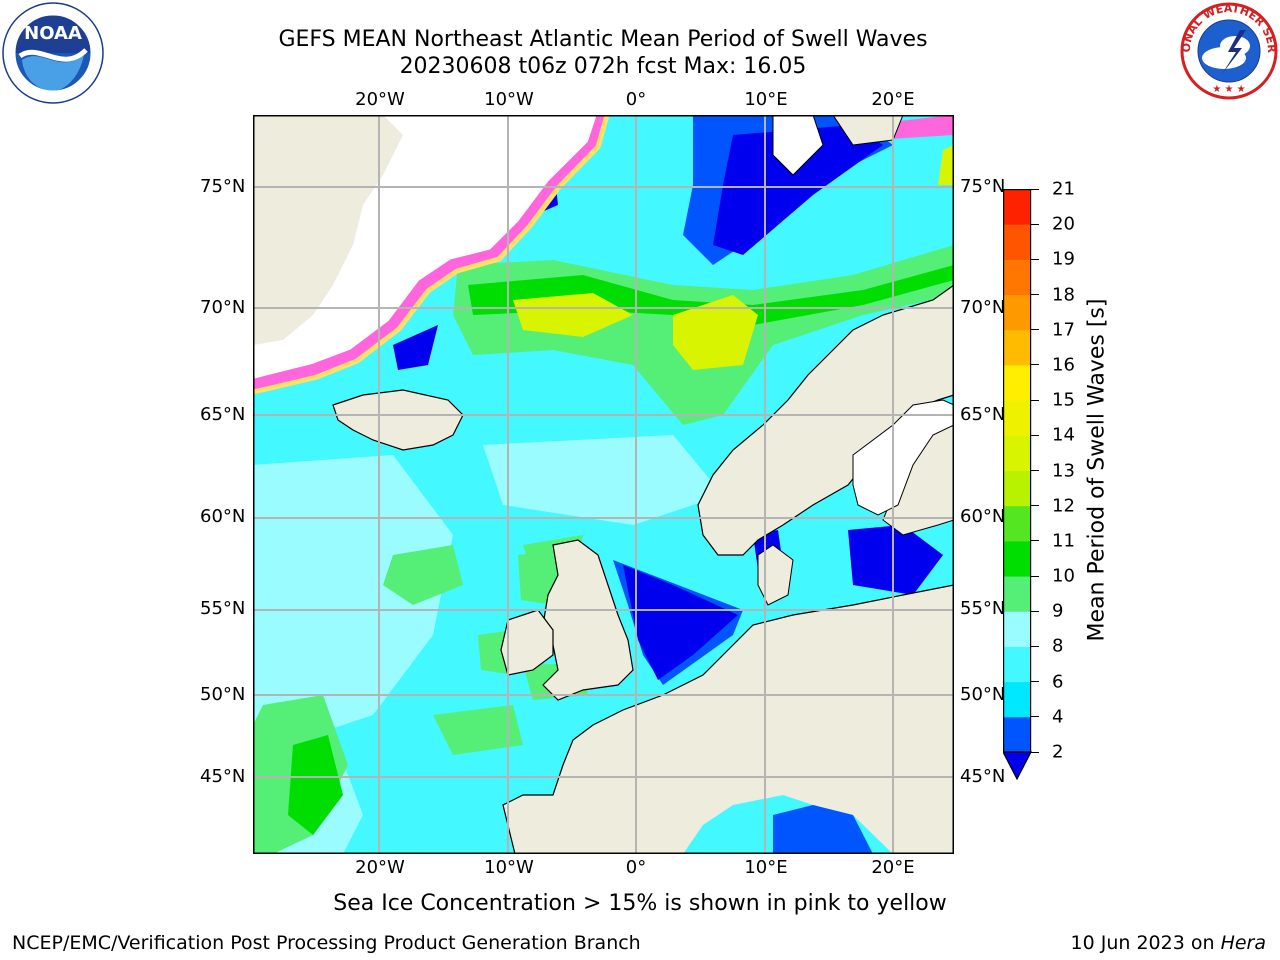 The width and height of the screenshot is (1280, 960). Describe the element at coordinates (53, 53) in the screenshot. I see `noaa-logo: NOAA` at that location.